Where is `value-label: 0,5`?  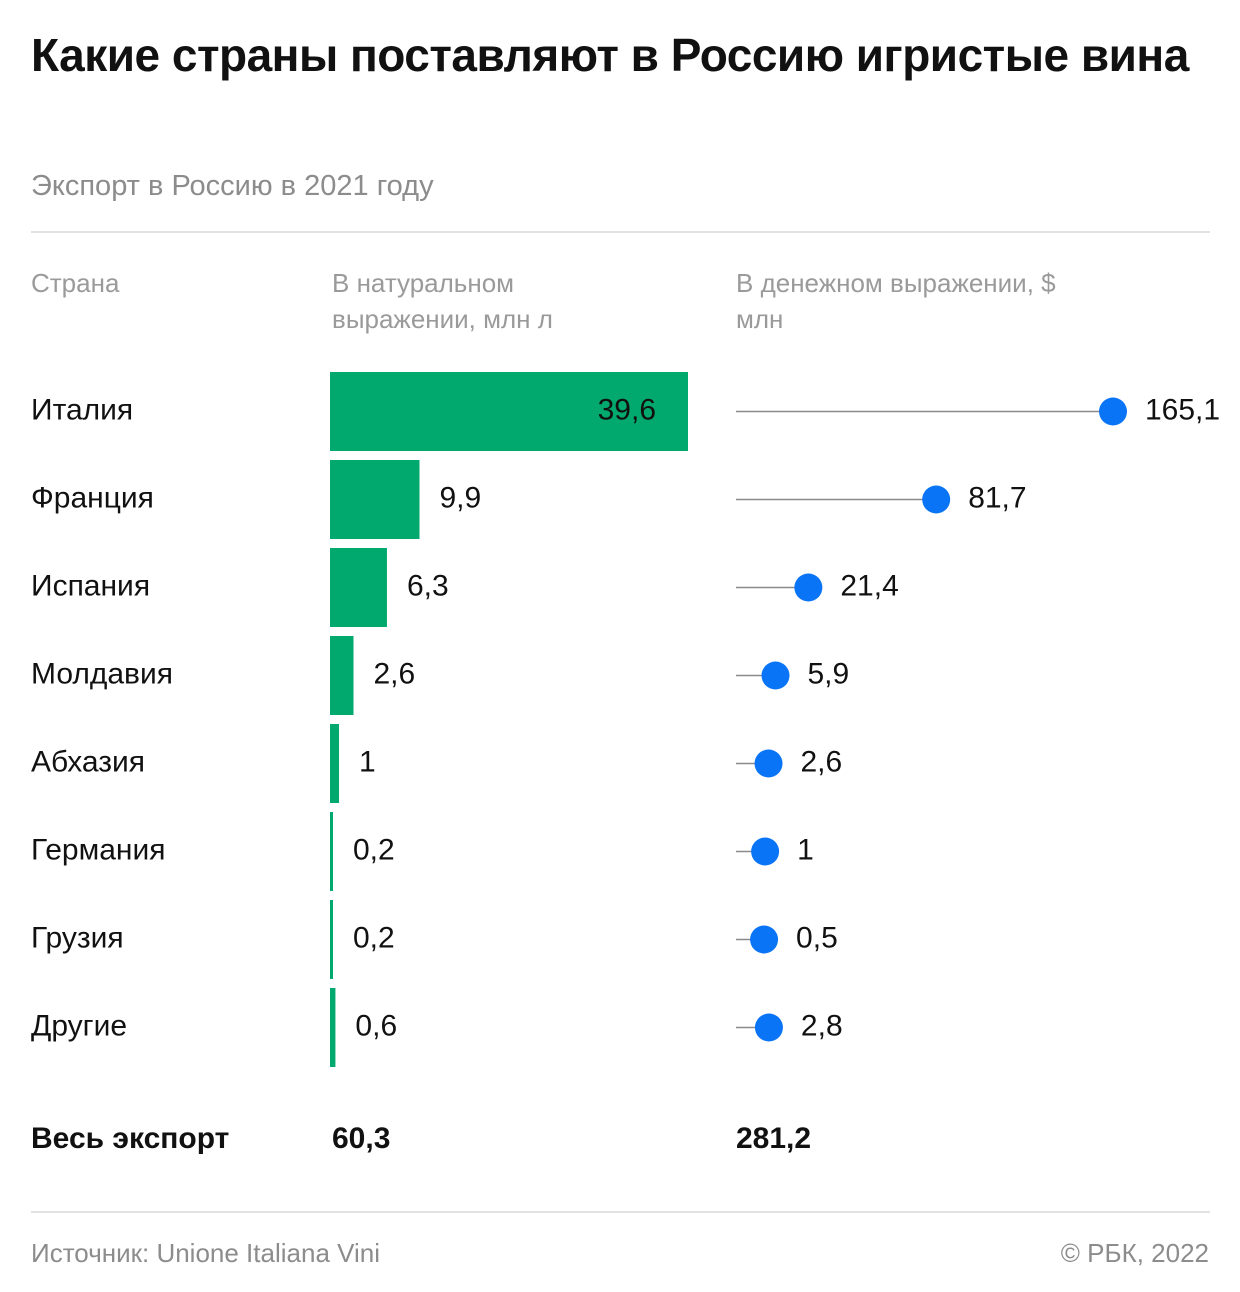 value-label: 0,5 is located at coordinates (817, 937).